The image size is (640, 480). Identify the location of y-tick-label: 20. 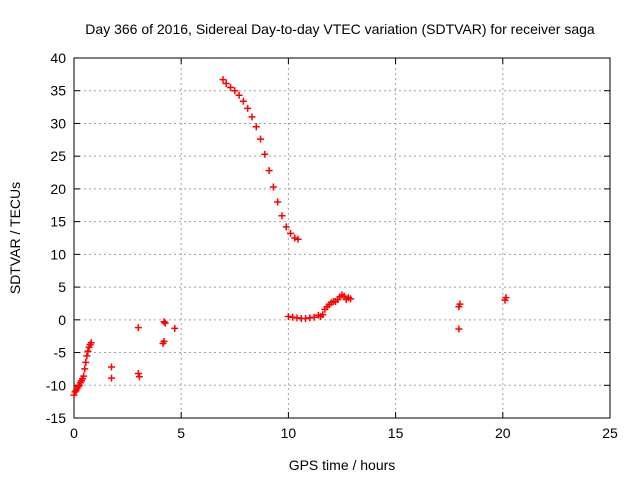
(58, 189).